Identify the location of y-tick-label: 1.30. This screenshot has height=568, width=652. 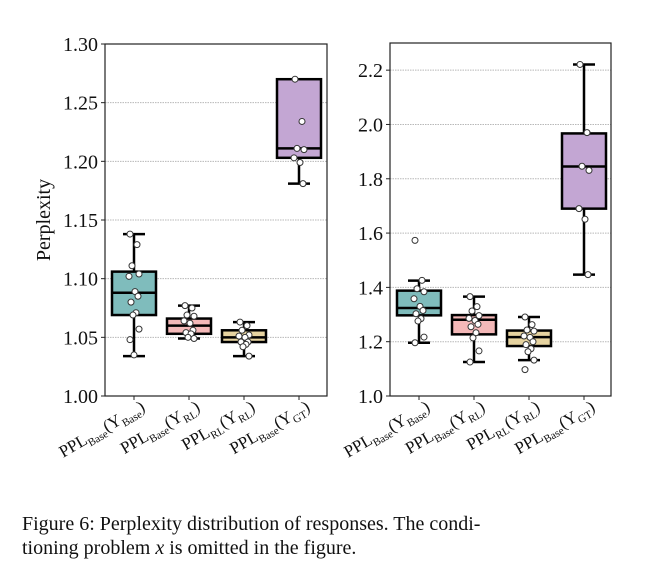
(80, 45).